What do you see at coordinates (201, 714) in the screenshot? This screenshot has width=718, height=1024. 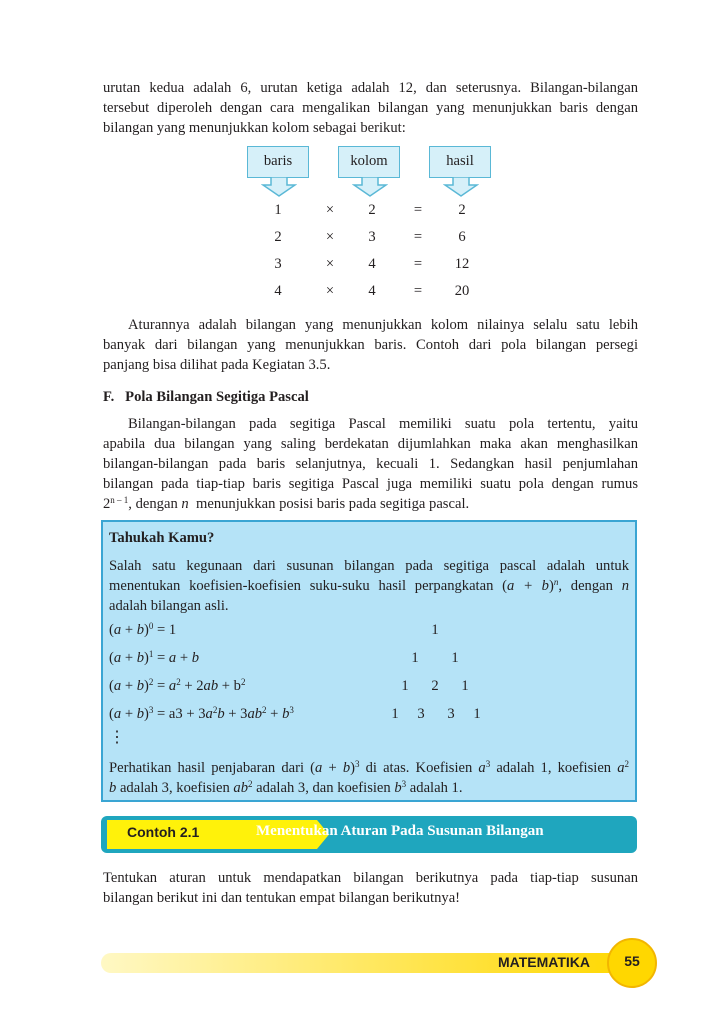 I see `expansion-formula: (a + b)3 = a3 + 3a2b + 3ab2 + b3` at bounding box center [201, 714].